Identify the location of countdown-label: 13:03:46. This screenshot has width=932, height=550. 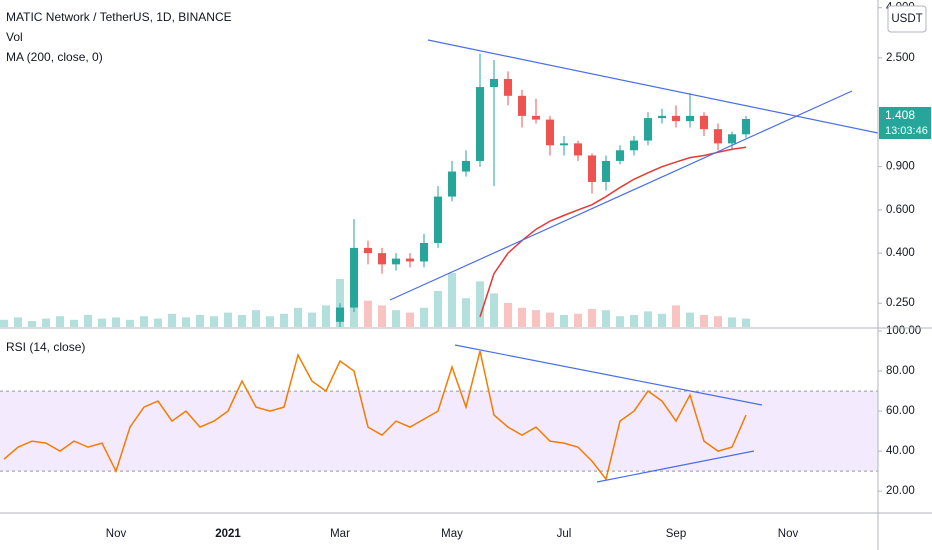
(906, 131).